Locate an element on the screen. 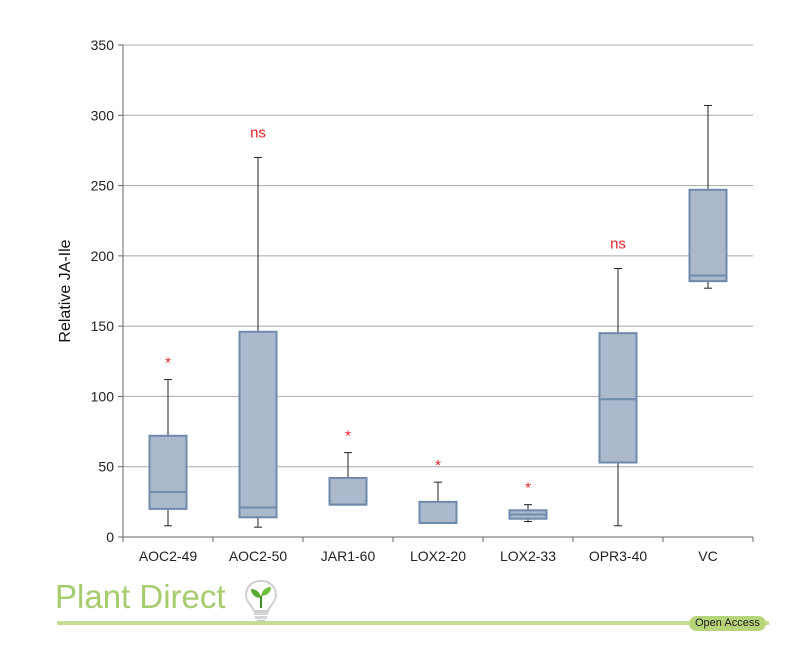  y-tick-label: 150 is located at coordinates (103, 326).